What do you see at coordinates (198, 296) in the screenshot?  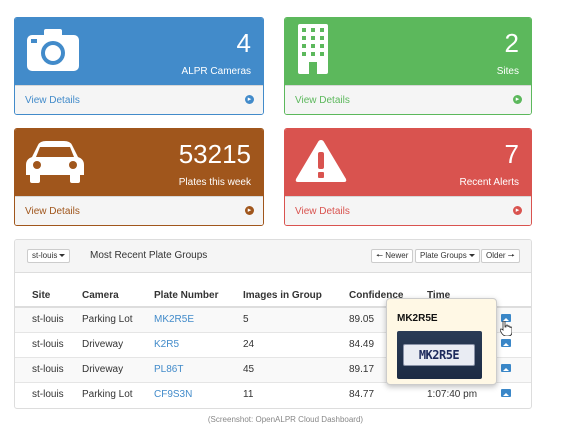 I see `column-header-plate-number: Plate Number` at bounding box center [198, 296].